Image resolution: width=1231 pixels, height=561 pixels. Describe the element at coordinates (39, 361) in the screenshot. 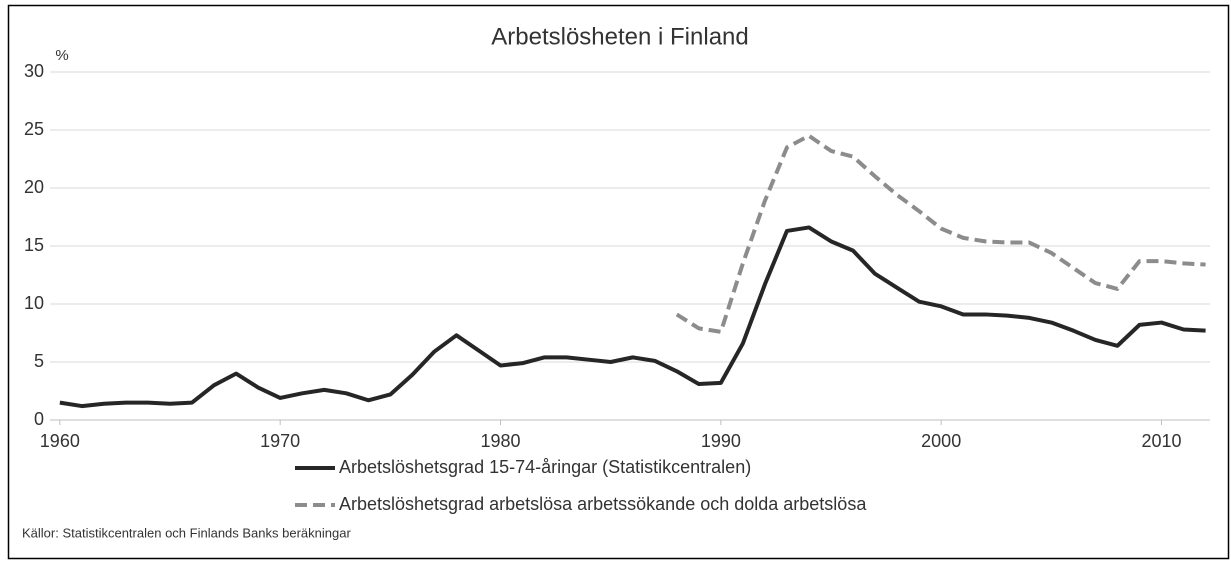

I see `y-tick-label: 5` at that location.